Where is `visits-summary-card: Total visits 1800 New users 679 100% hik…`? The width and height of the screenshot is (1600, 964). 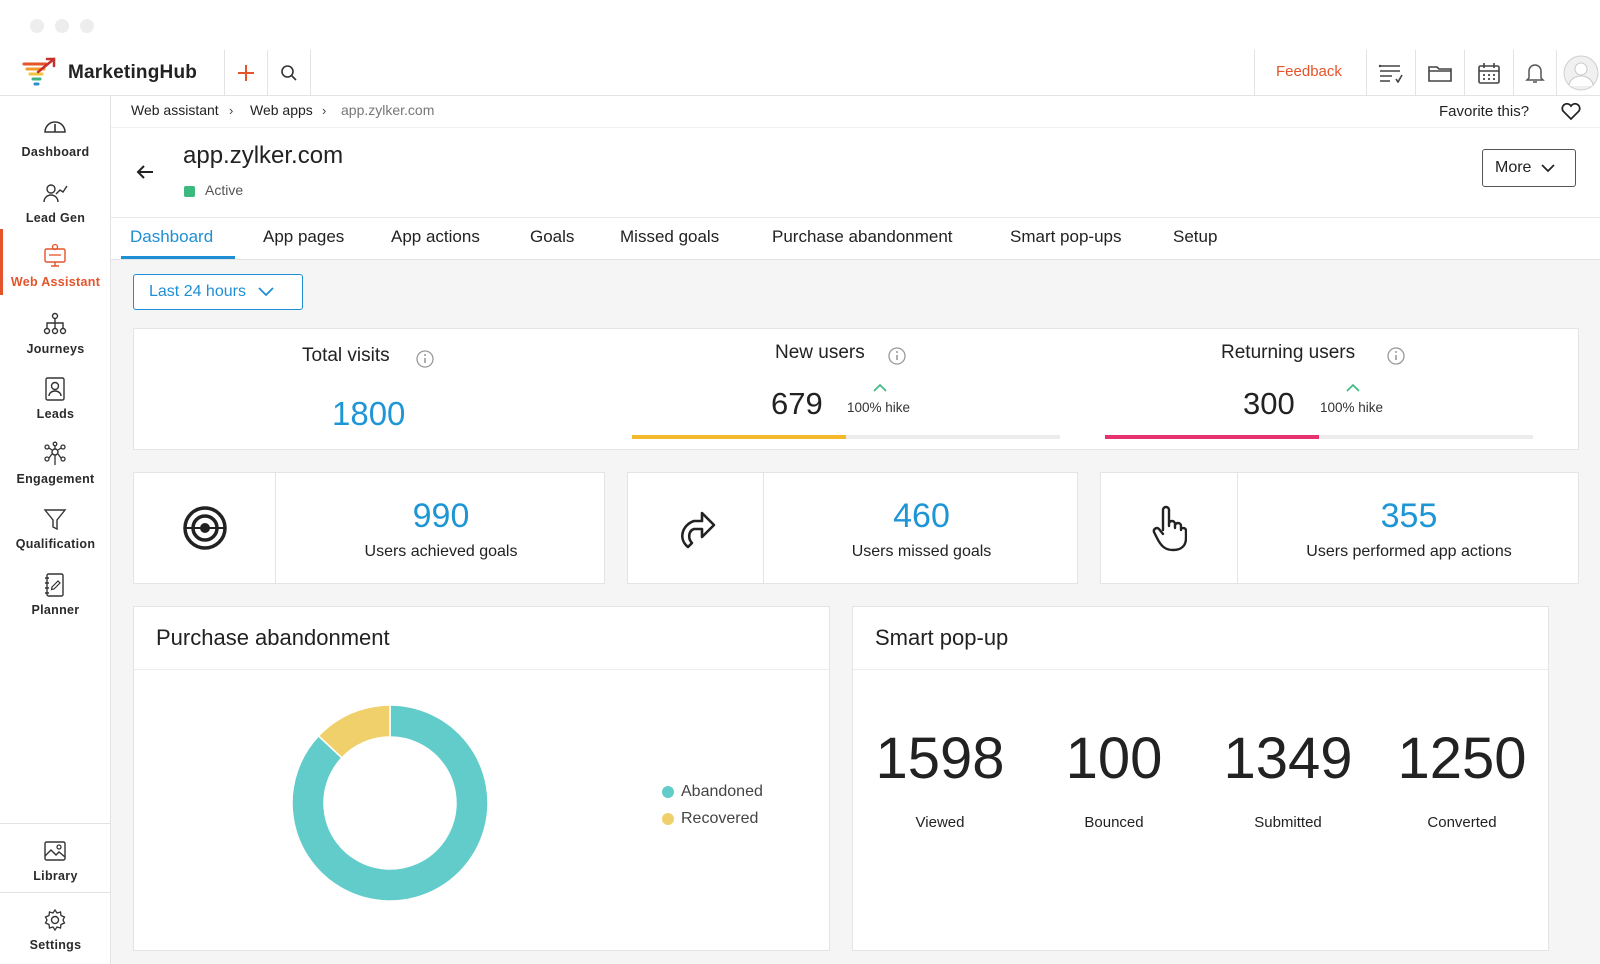 visits-summary-card: Total visits 1800 New users 679 100% hik… is located at coordinates (856, 389).